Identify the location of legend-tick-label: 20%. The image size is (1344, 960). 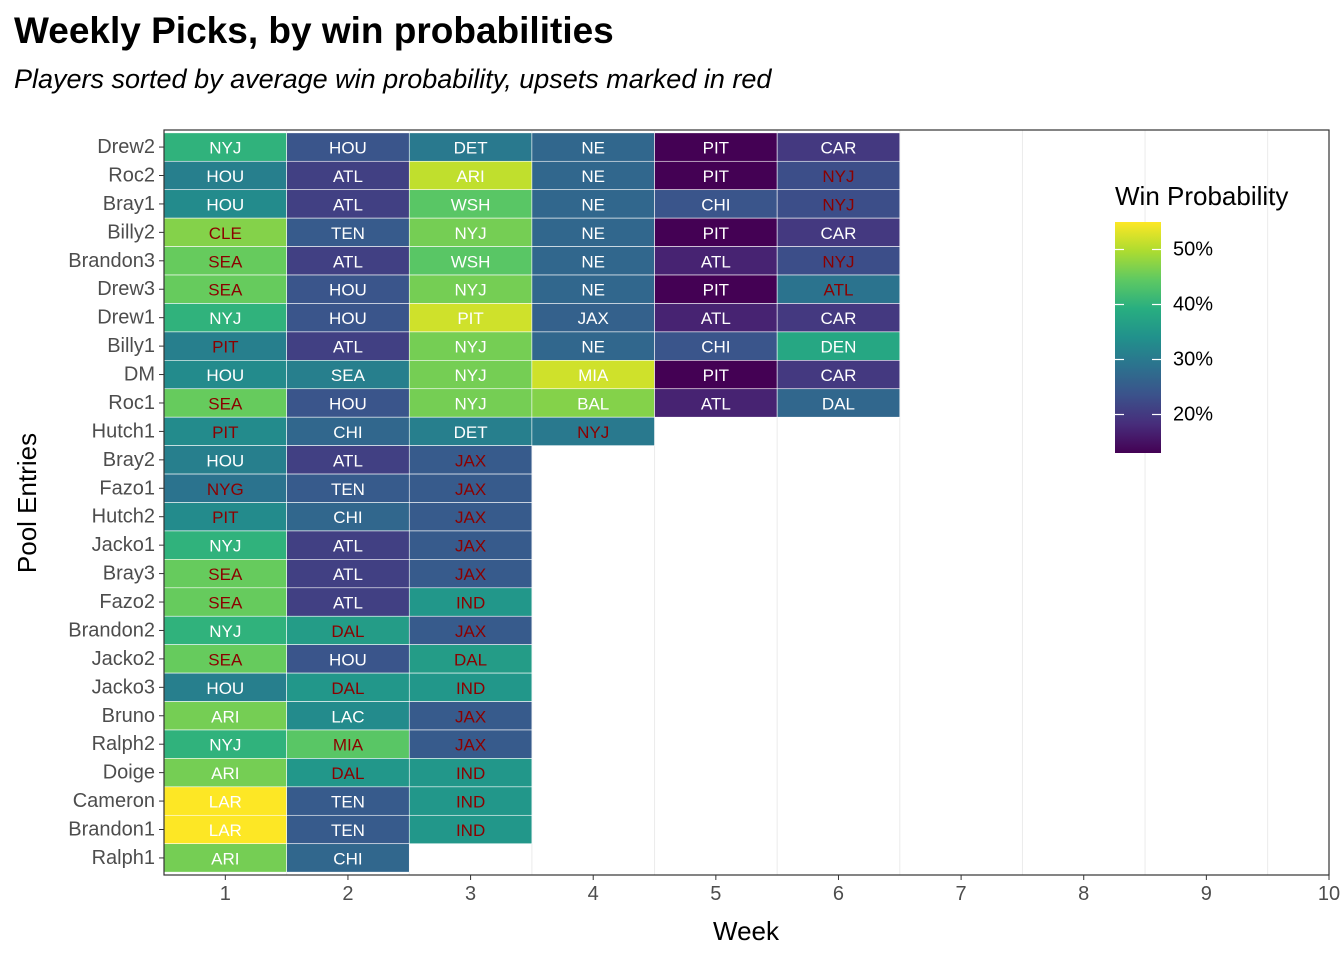
(1193, 415).